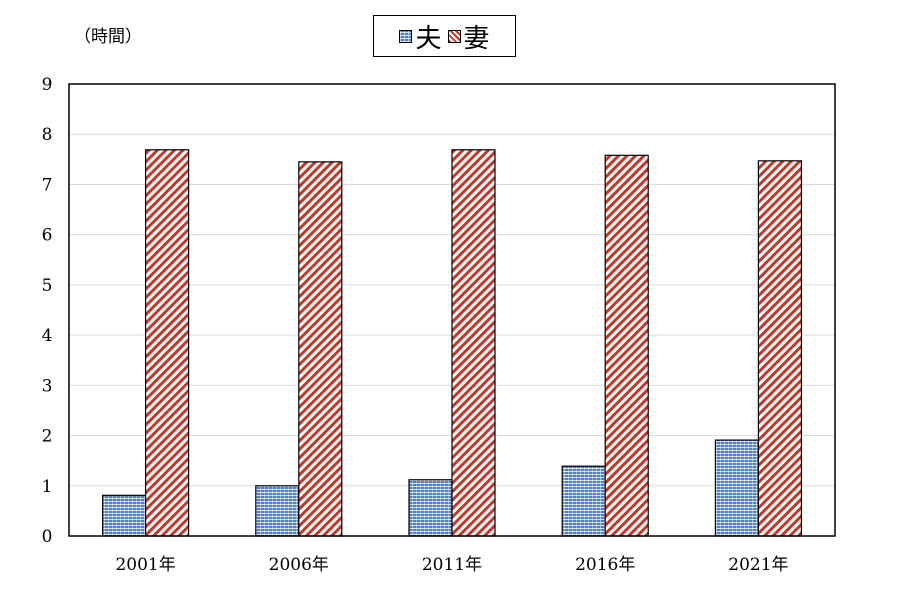 The image size is (904, 598). What do you see at coordinates (454, 36) in the screenshot?
I see `legend-swatch-wife` at bounding box center [454, 36].